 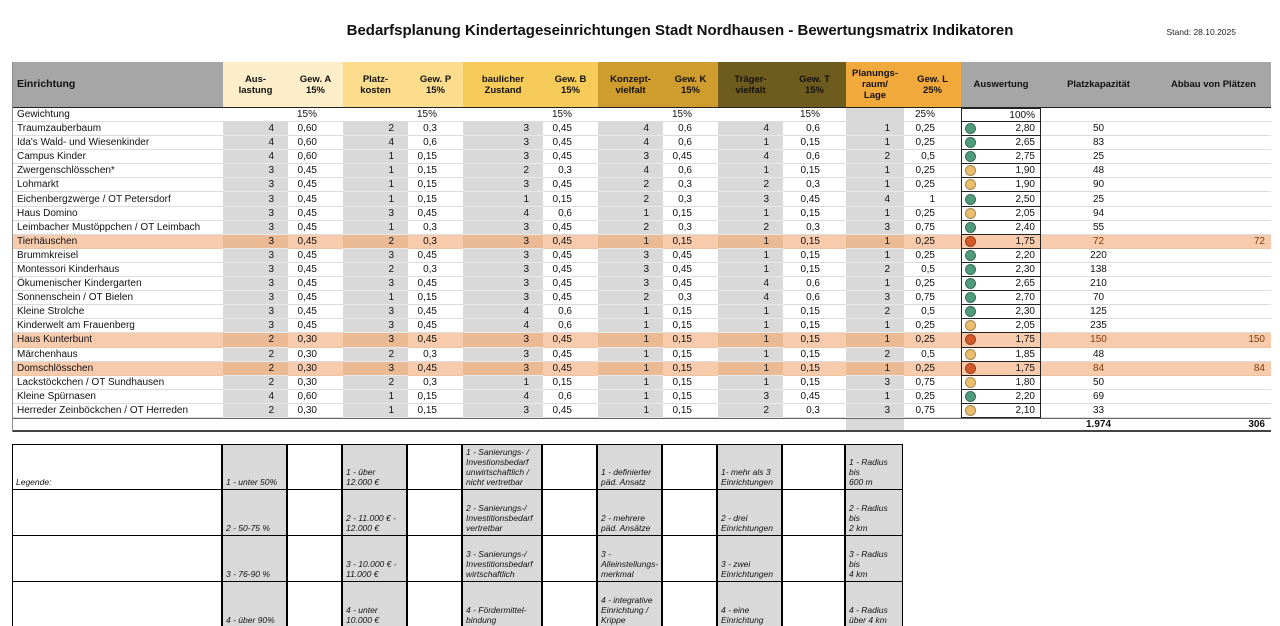 I want to click on cell-platzkapazitaet: 83, so click(x=1098, y=143).